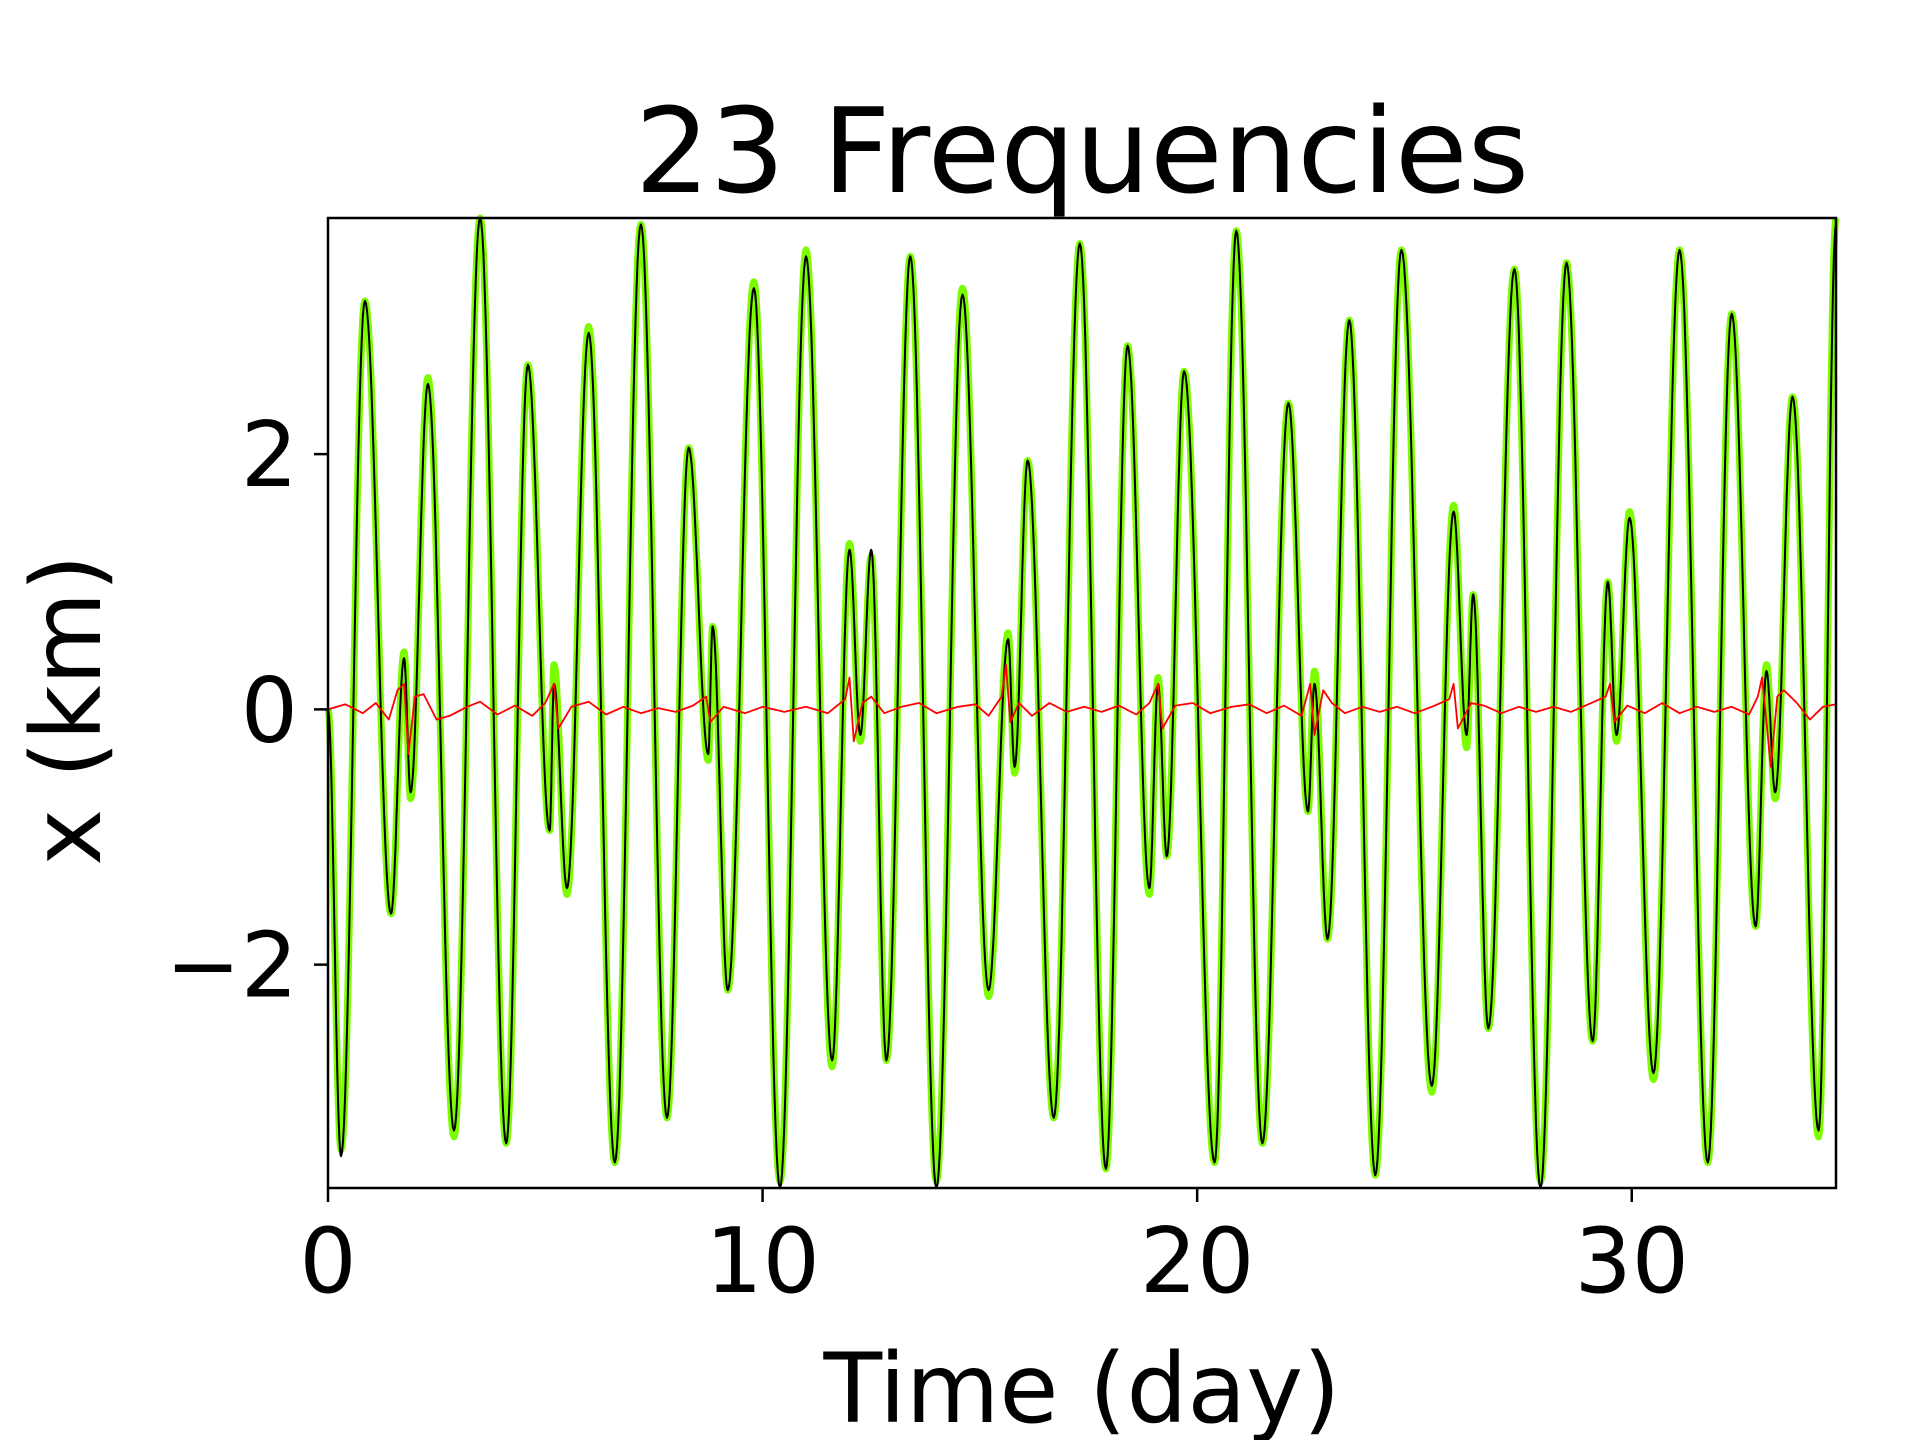  I want to click on y-axis-label: x (km), so click(67, 709).